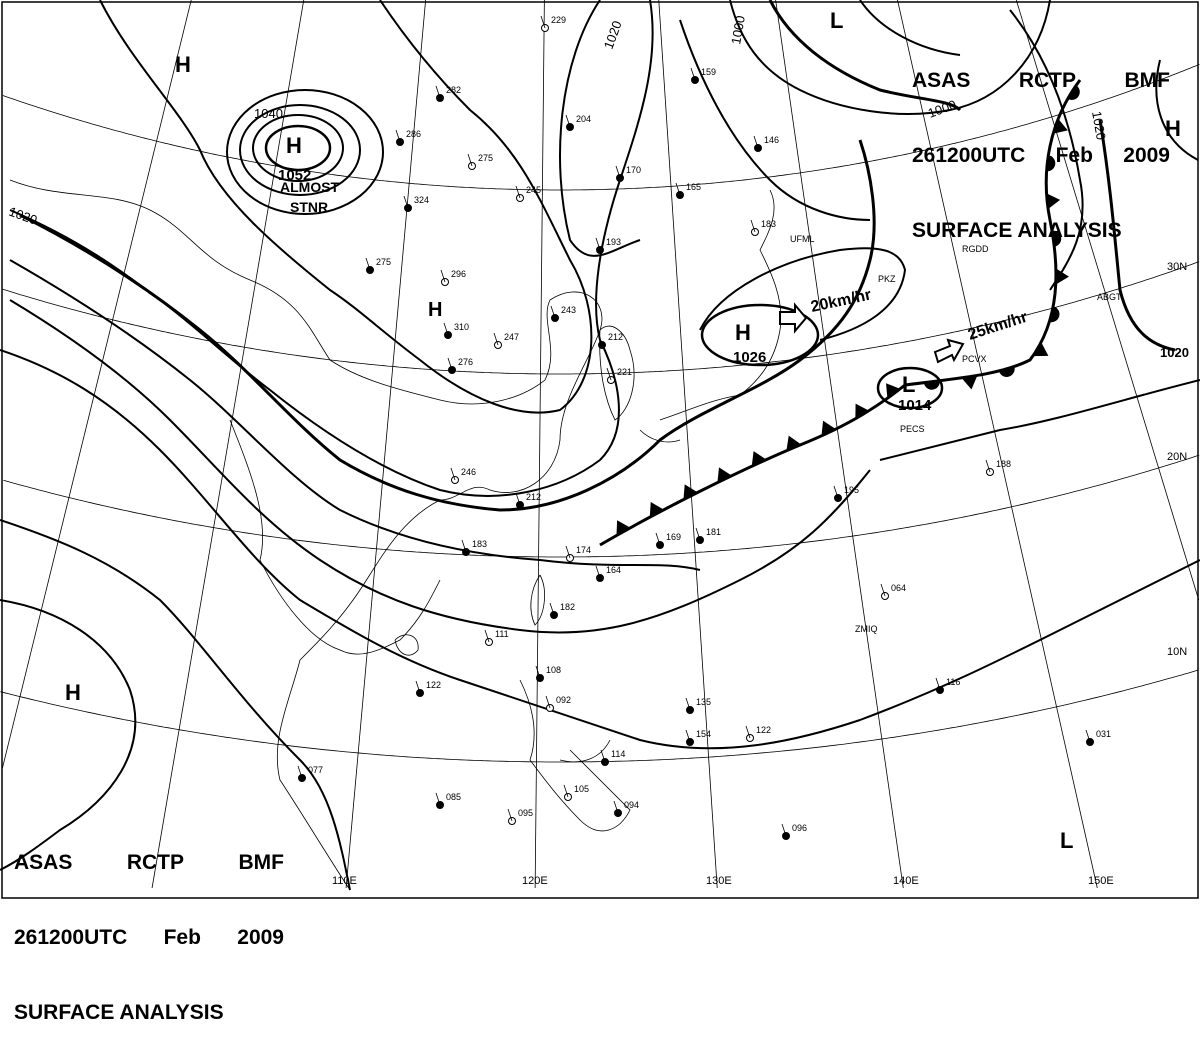  I want to click on station-pressure: 183, so click(768, 224).